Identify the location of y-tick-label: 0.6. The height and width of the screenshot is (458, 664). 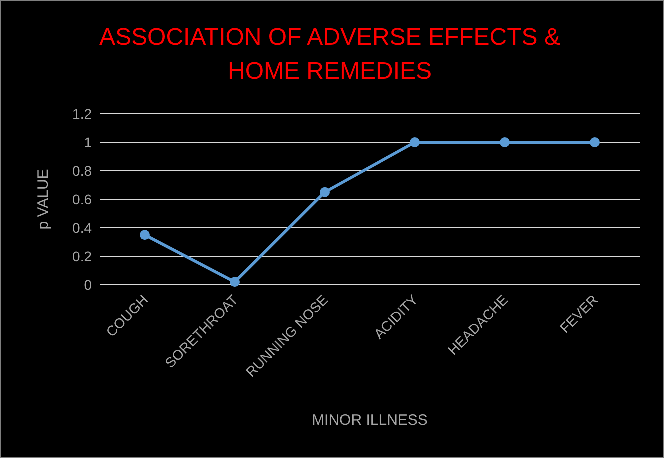
(82, 199).